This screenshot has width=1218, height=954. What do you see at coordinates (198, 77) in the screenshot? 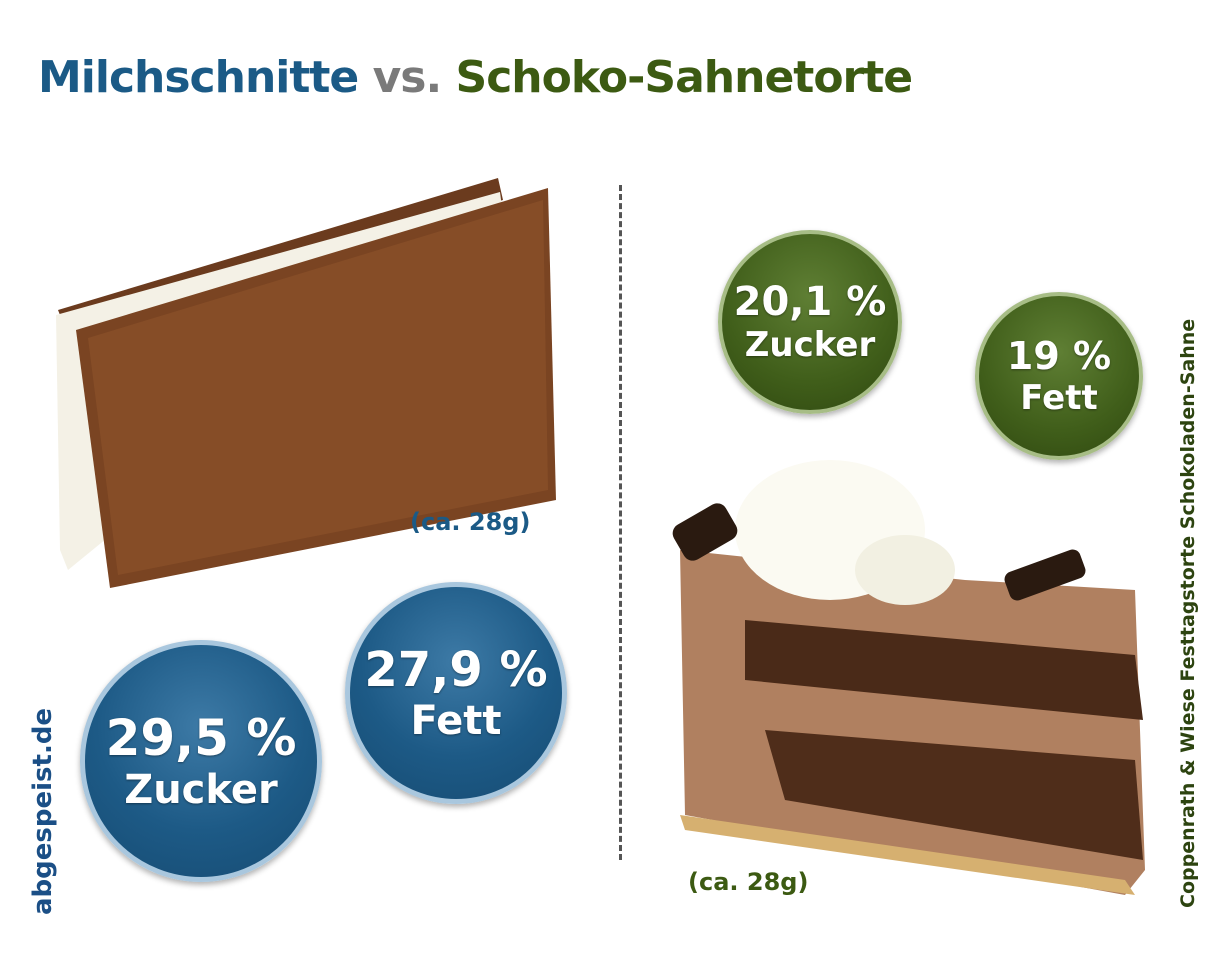
I see `title-milchschnitte: Milchschnitte` at bounding box center [198, 77].